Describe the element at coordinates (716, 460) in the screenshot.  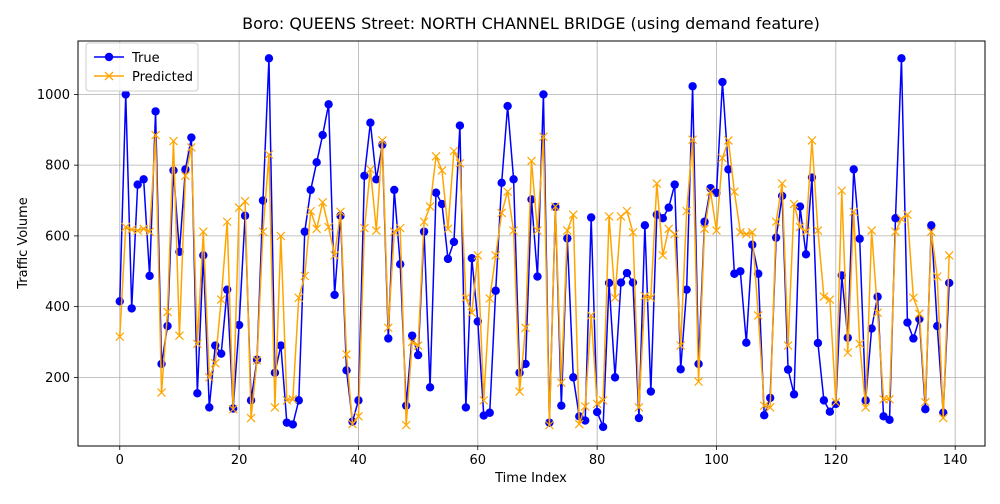
I see `x-tick-label: 100` at that location.